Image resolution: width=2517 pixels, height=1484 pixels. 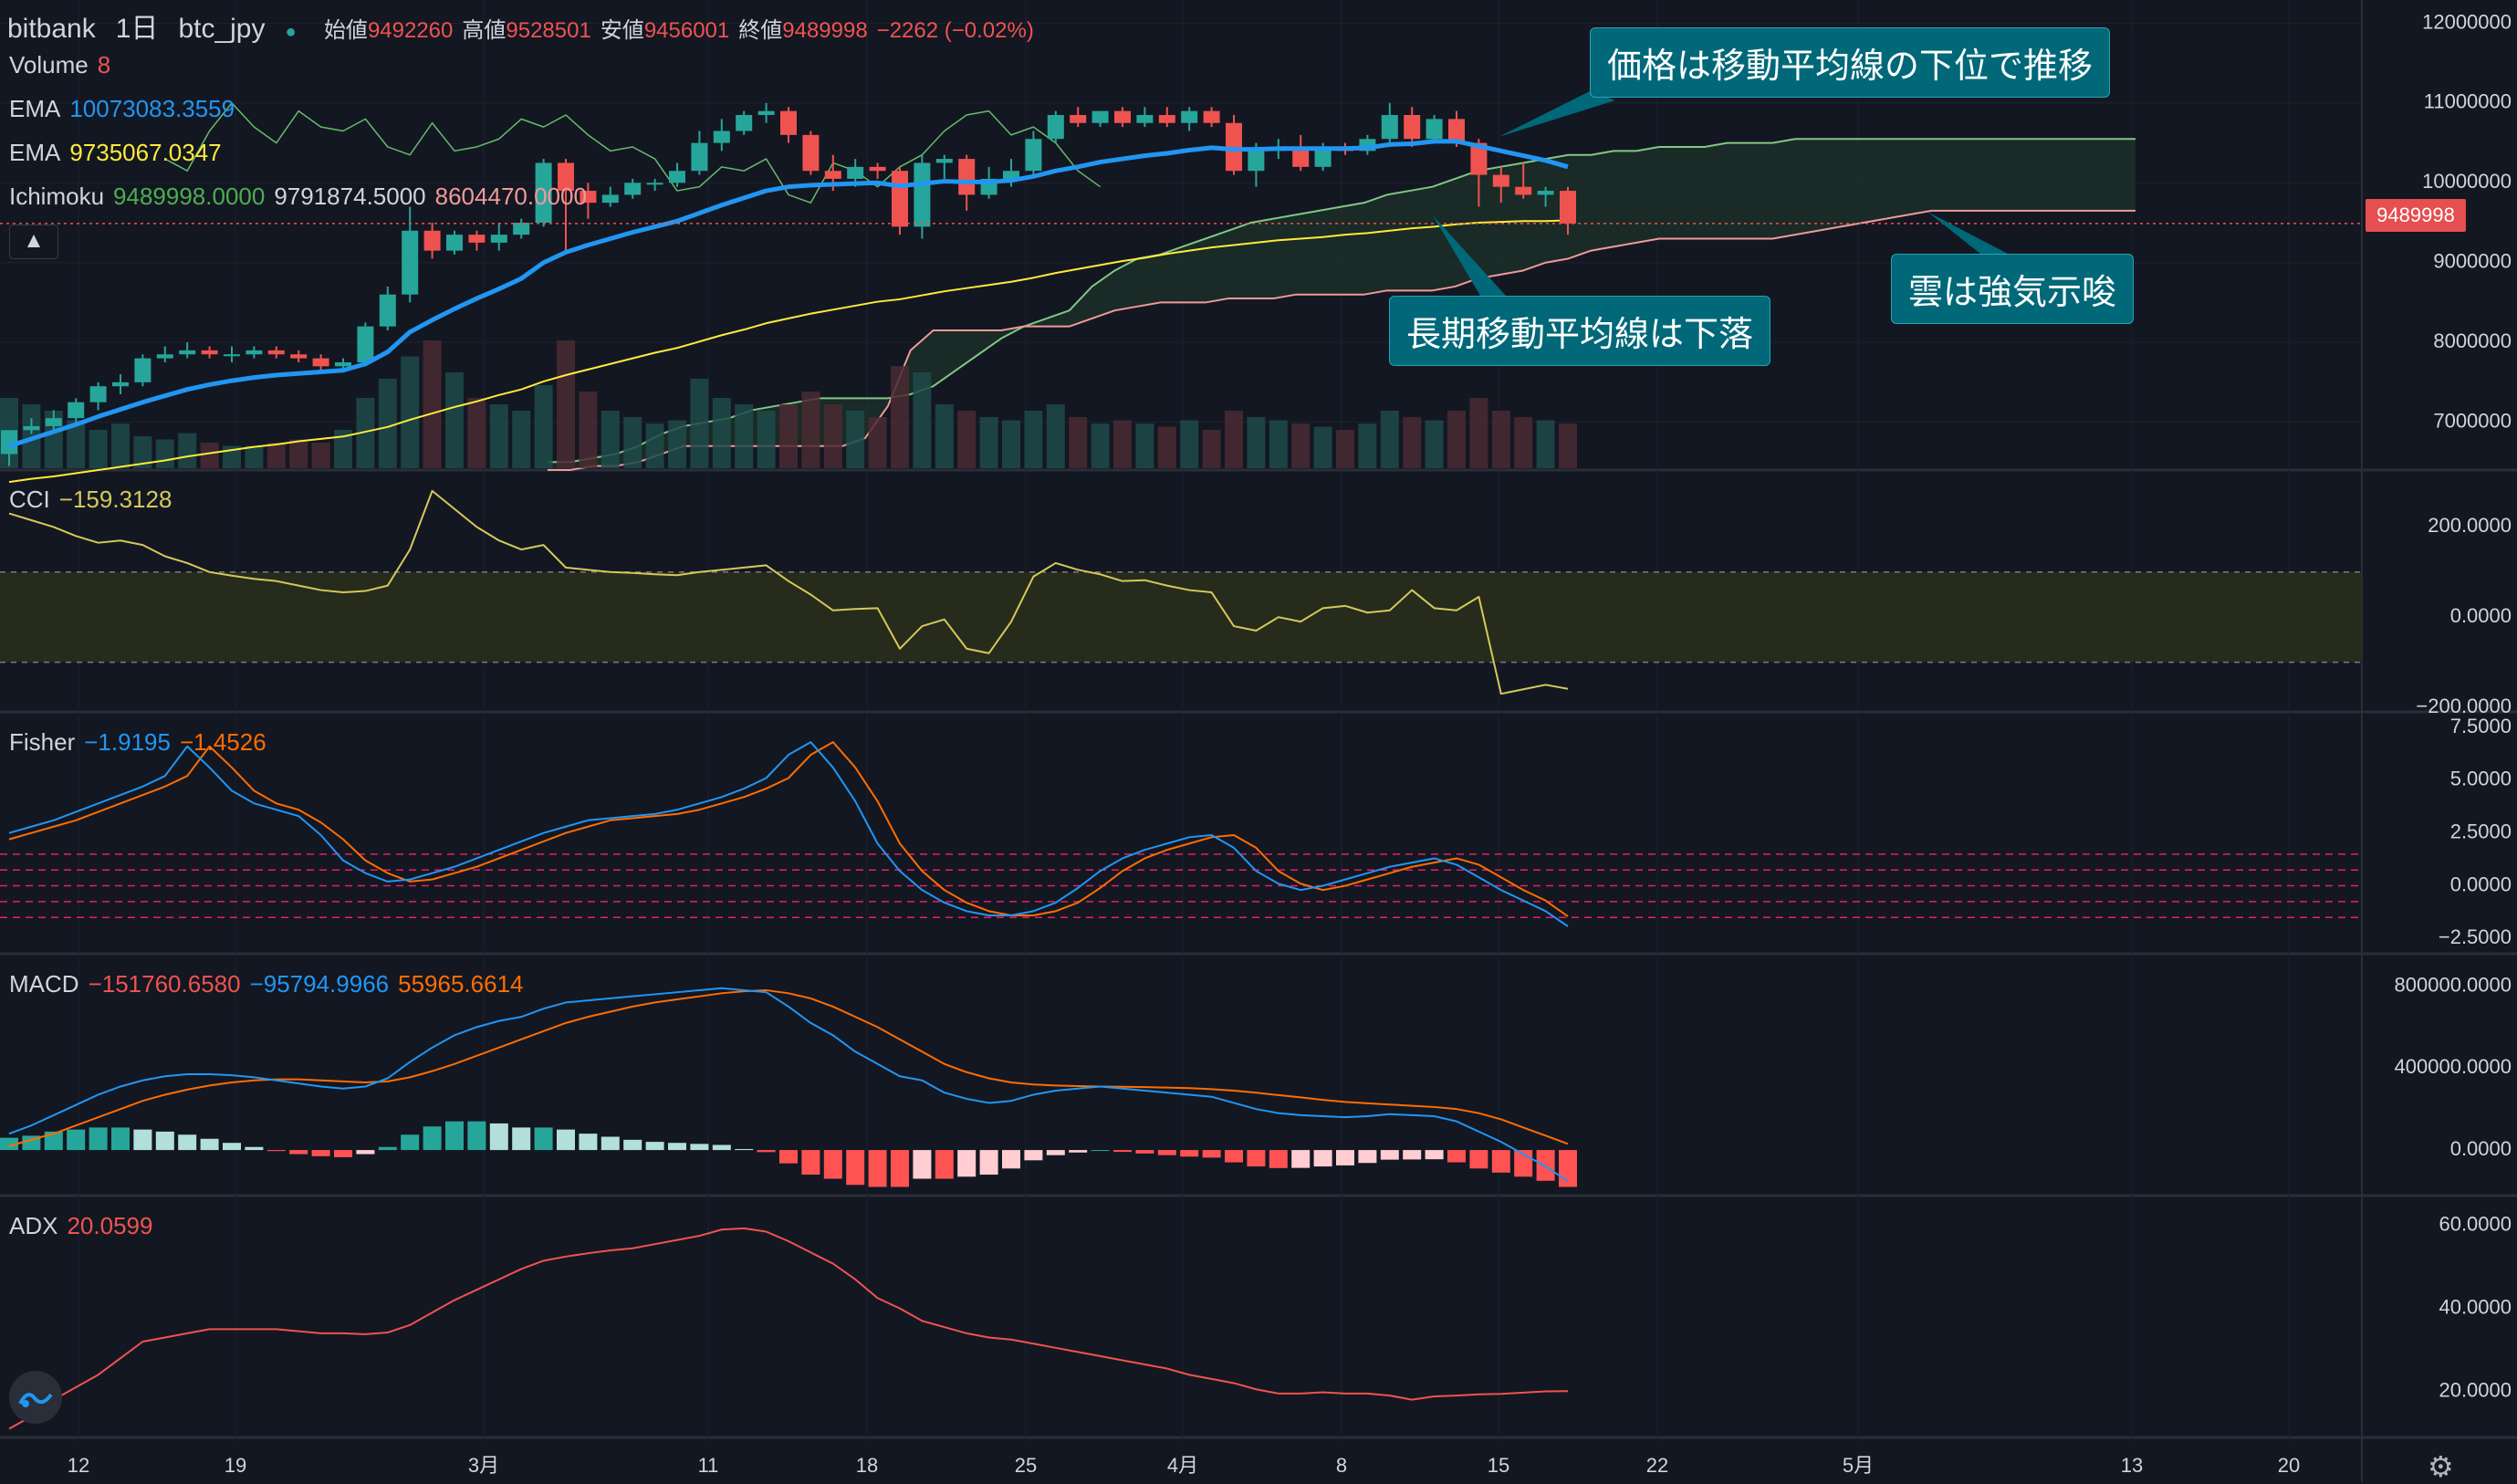 I want to click on pair-label: btc_jpy, so click(x=222, y=29).